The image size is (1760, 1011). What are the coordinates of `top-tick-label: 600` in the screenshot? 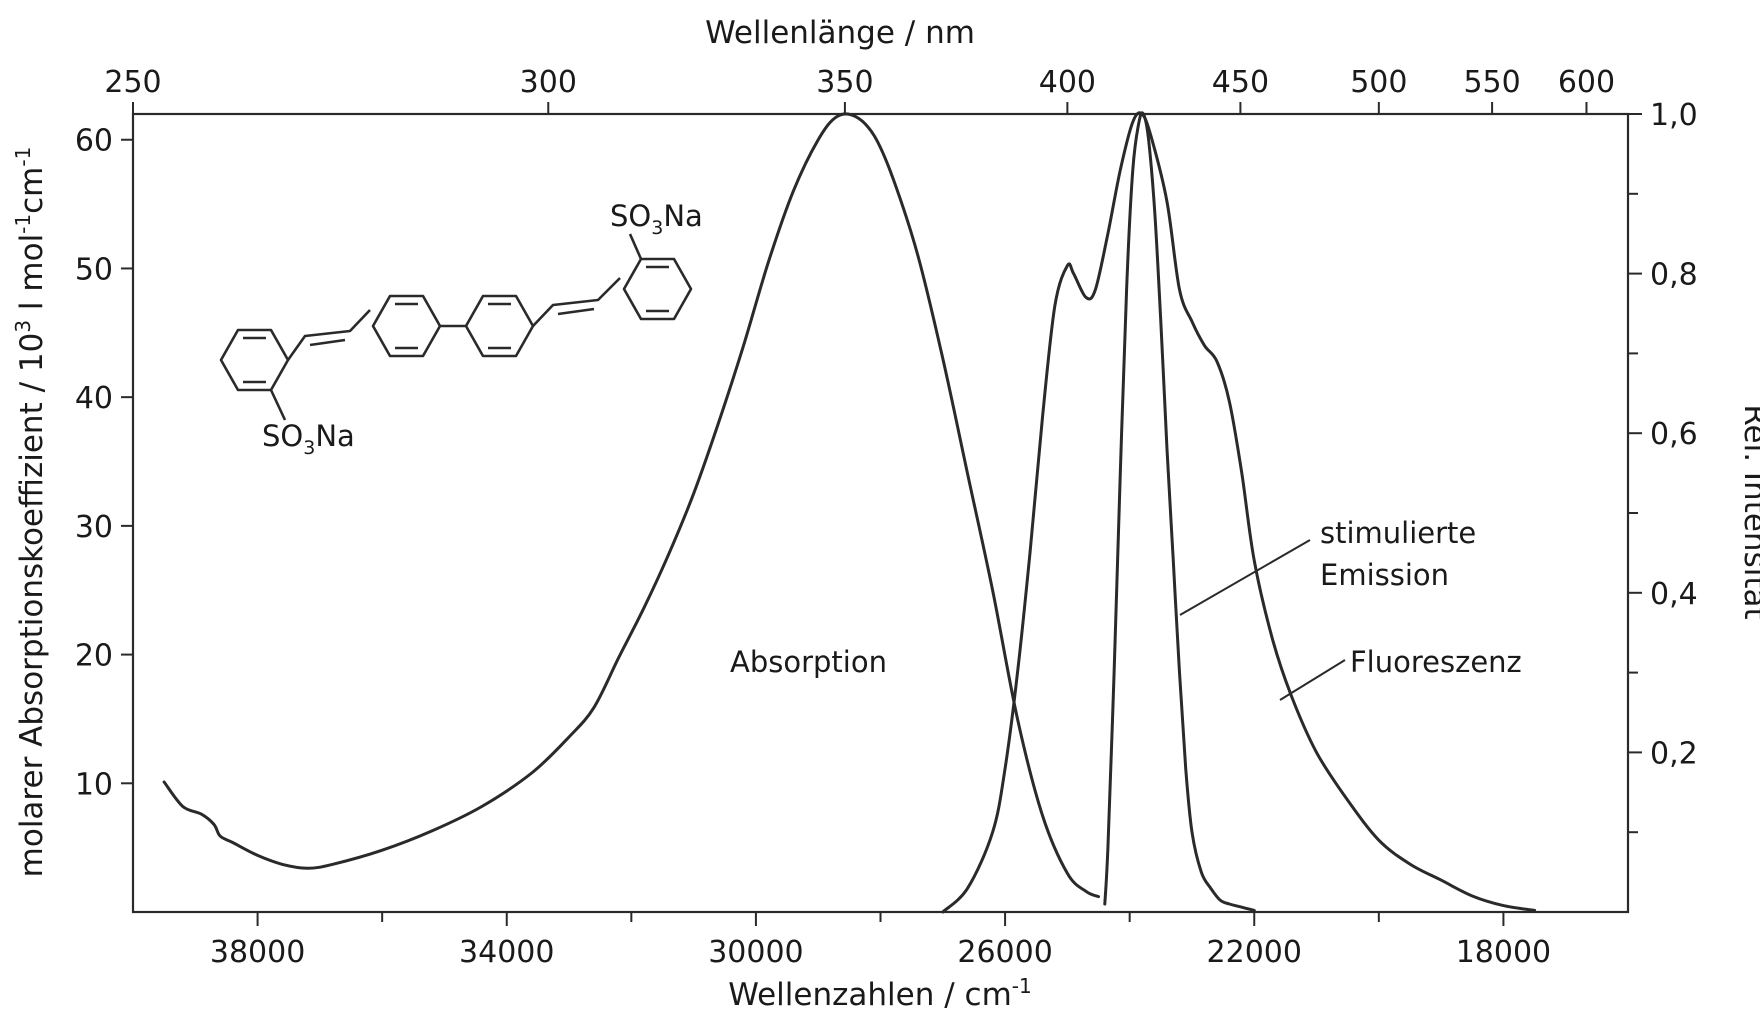 It's located at (1586, 82).